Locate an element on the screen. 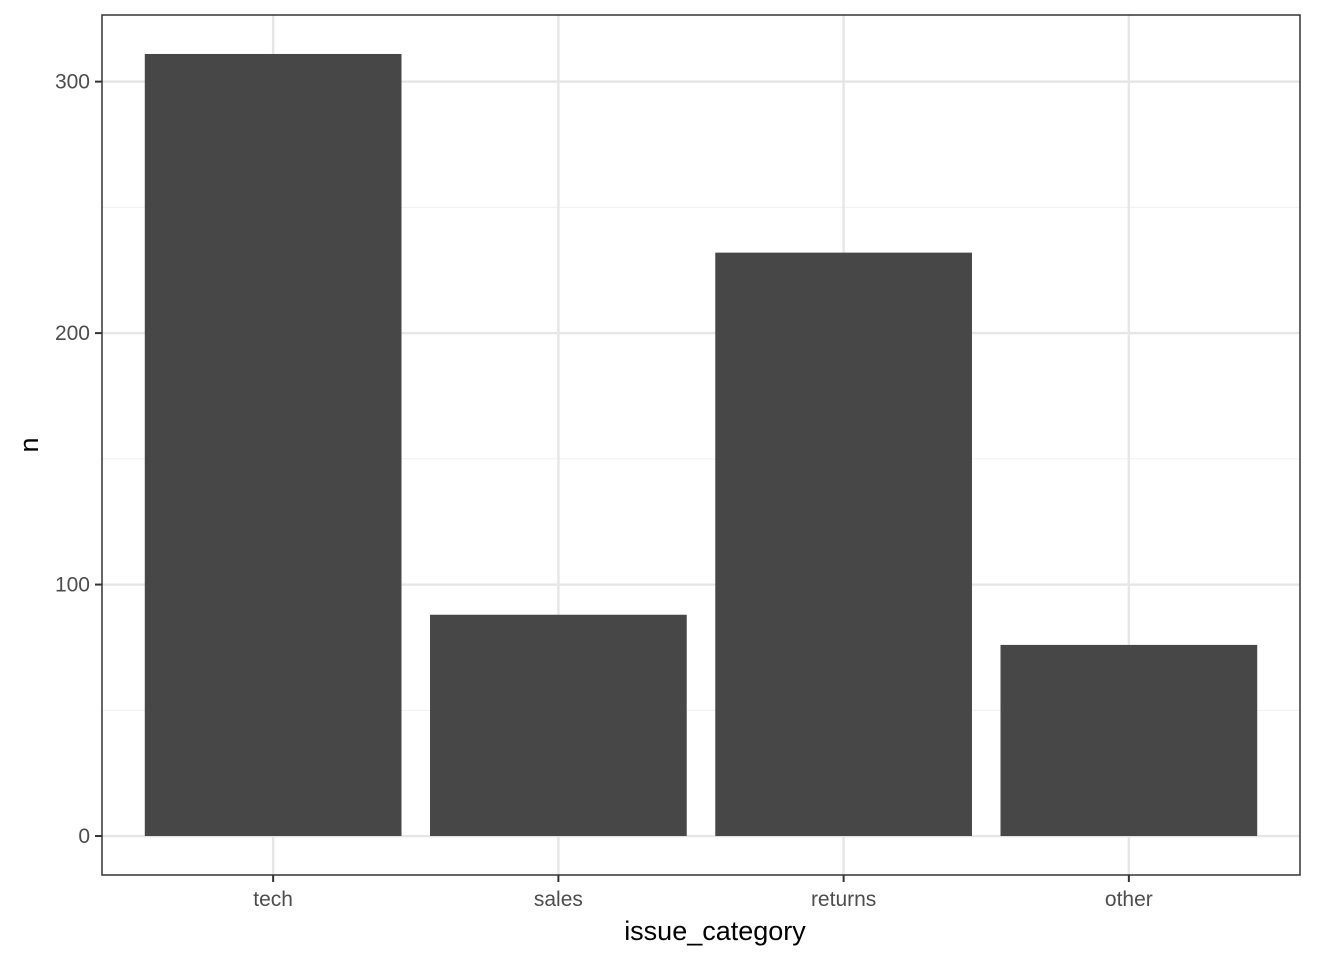  bar-sales is located at coordinates (558, 725).